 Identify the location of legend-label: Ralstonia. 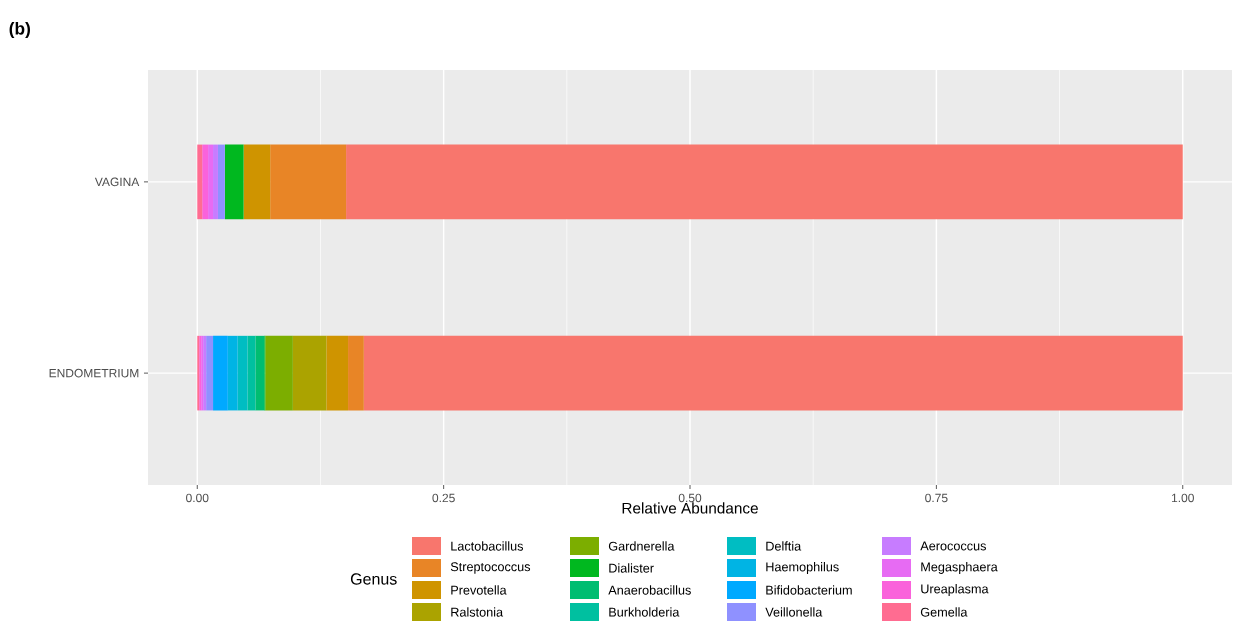
(477, 612).